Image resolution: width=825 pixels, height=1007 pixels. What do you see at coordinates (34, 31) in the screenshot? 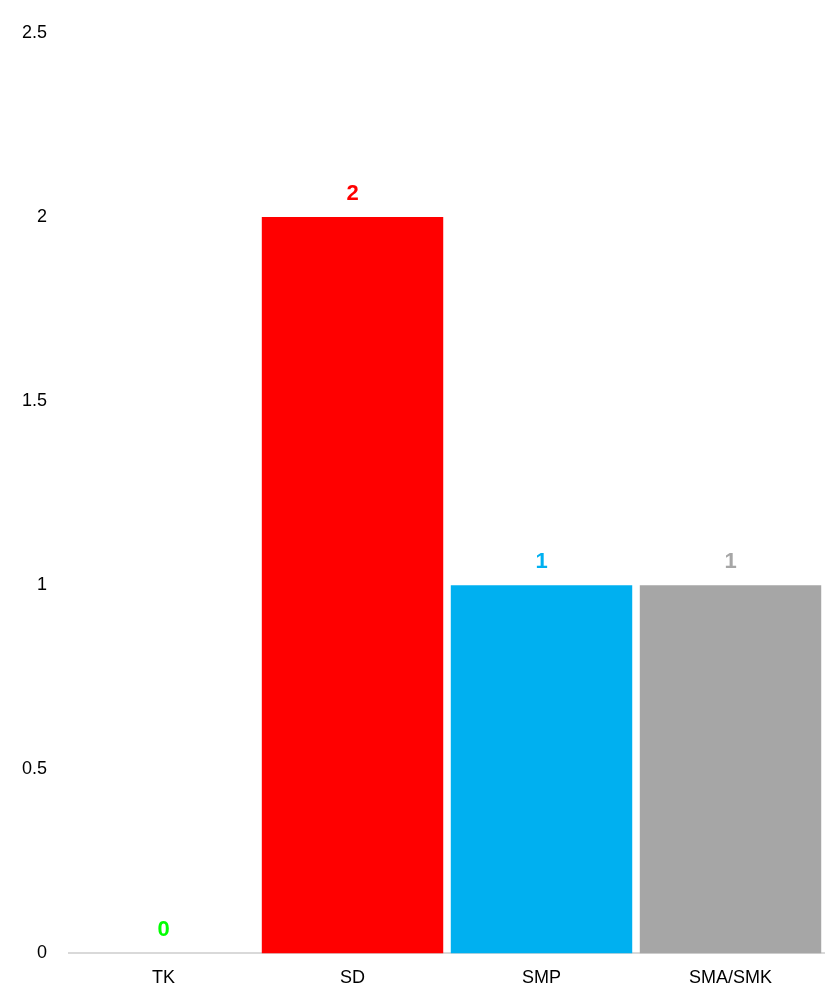
I see `y-tick-label: 2.5` at bounding box center [34, 31].